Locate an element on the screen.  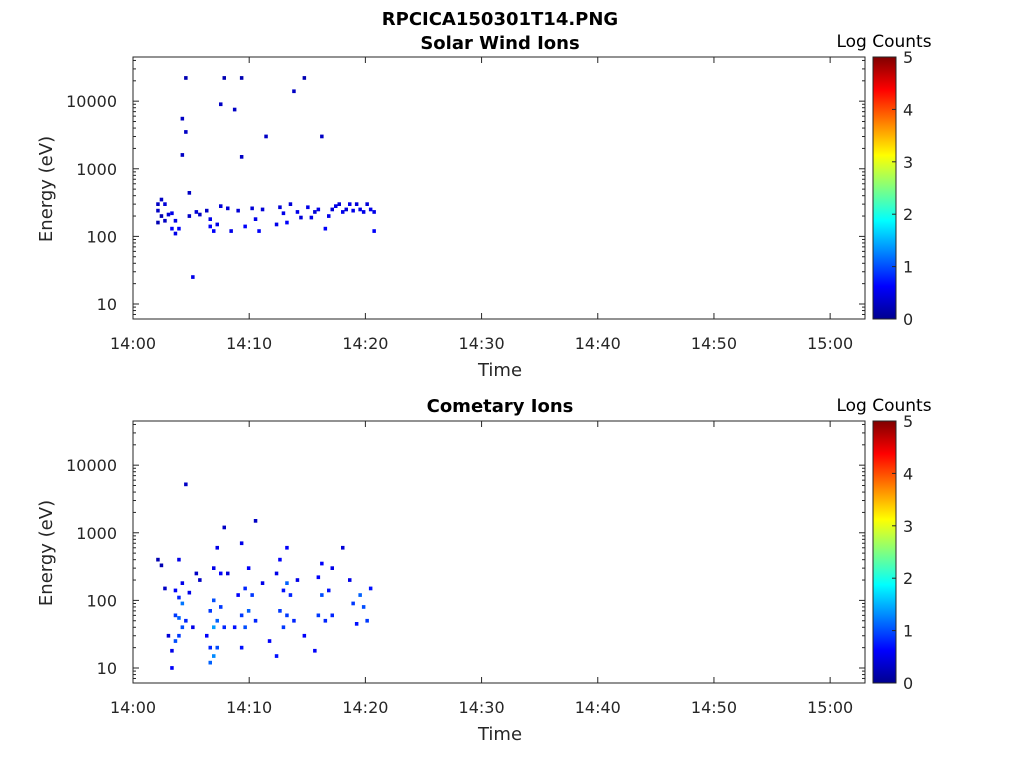
colorbar-tick-label: 0 is located at coordinates (908, 319).